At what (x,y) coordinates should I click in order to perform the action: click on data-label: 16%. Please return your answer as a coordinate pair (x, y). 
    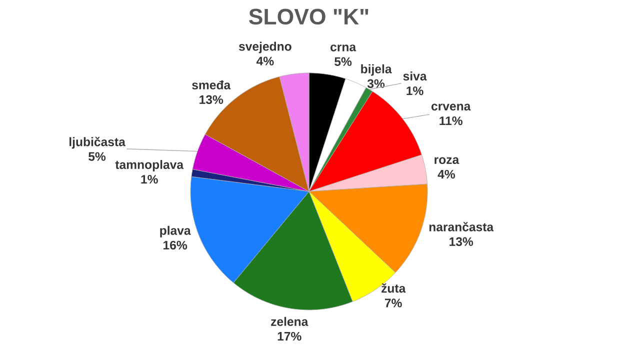
    Looking at the image, I should click on (176, 245).